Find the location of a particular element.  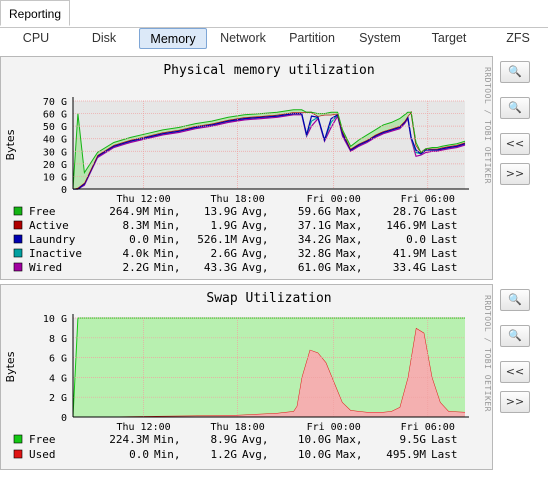

series-area-used is located at coordinates (269, 372).